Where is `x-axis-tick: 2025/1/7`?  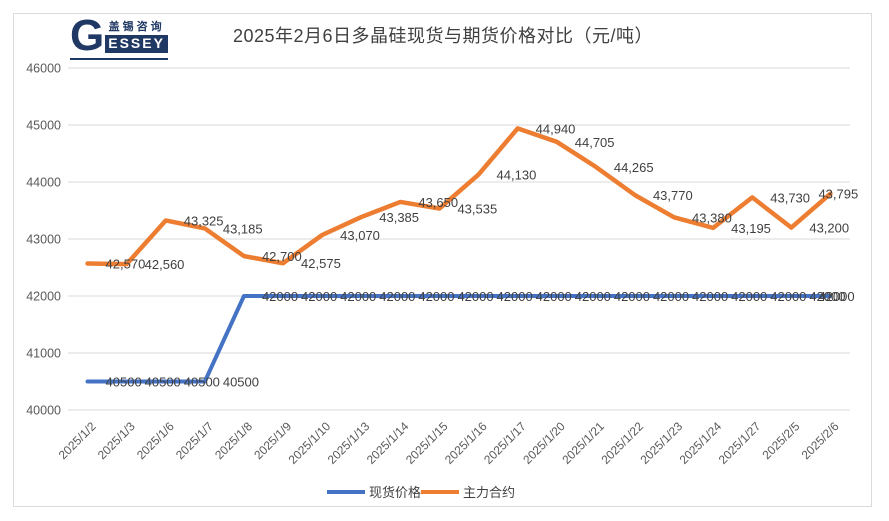
x-axis-tick: 2025/1/7 is located at coordinates (194, 440).